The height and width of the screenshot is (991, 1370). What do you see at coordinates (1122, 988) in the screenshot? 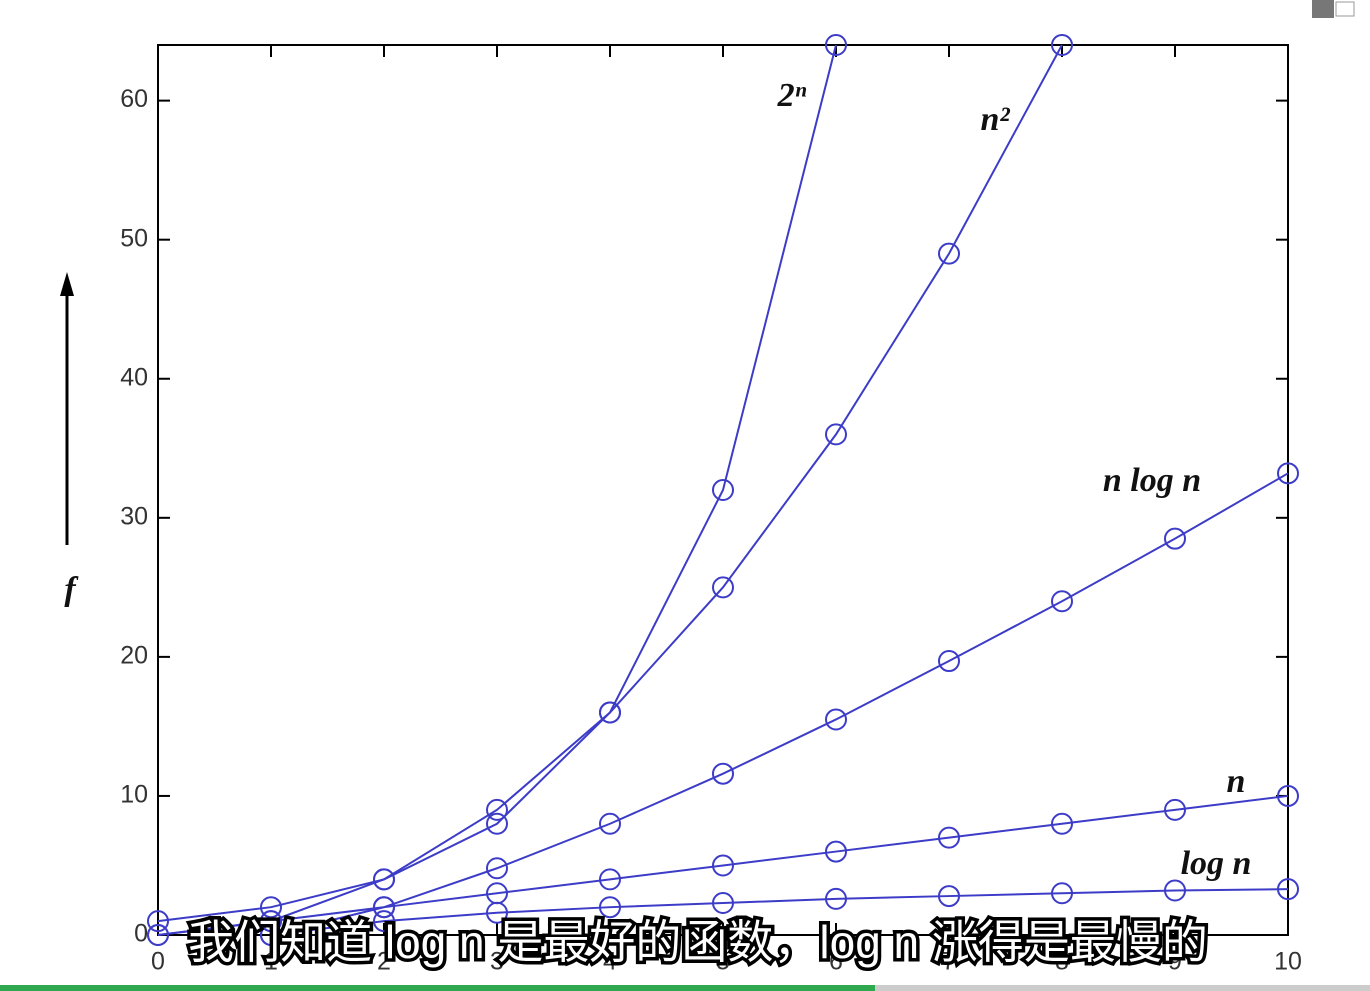
I see `progress-rest` at bounding box center [1122, 988].